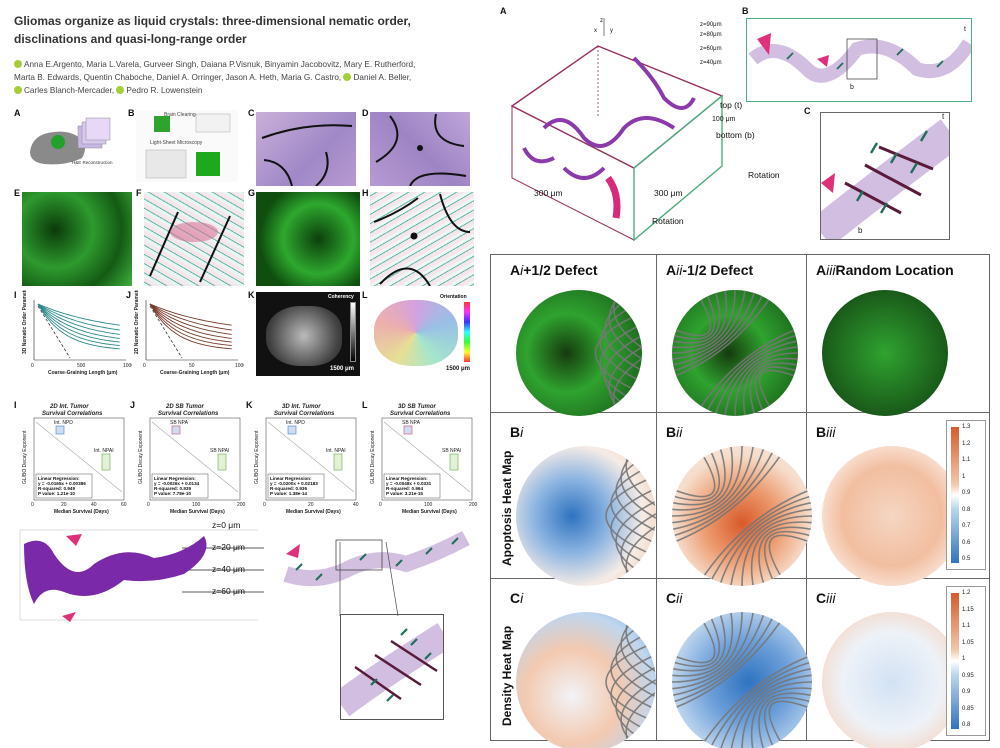  Describe the element at coordinates (965, 29) in the screenshot. I see `b-top-marker: t` at that location.